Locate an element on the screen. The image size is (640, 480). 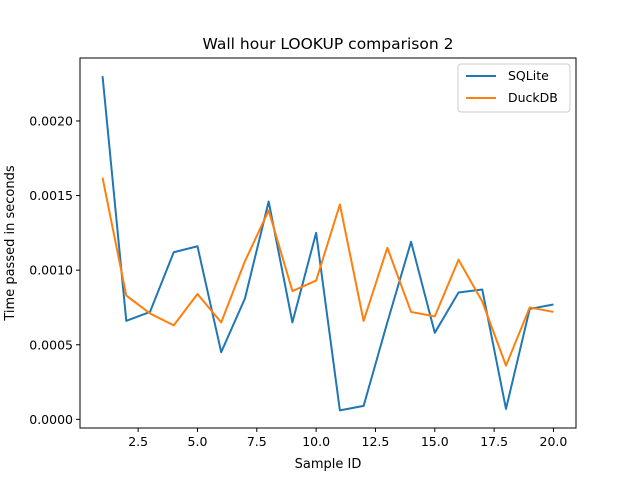
x-tick-label: 7.5 is located at coordinates (257, 441).